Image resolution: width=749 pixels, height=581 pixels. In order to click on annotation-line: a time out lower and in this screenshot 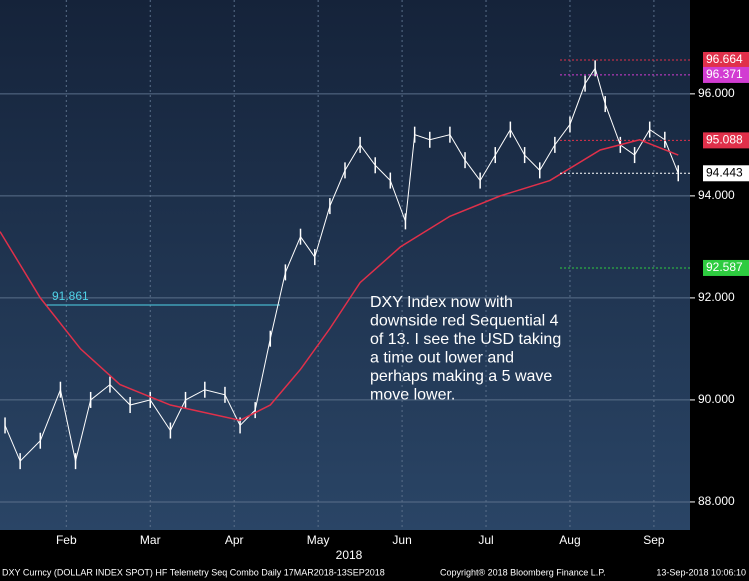, I will do `click(442, 358)`.